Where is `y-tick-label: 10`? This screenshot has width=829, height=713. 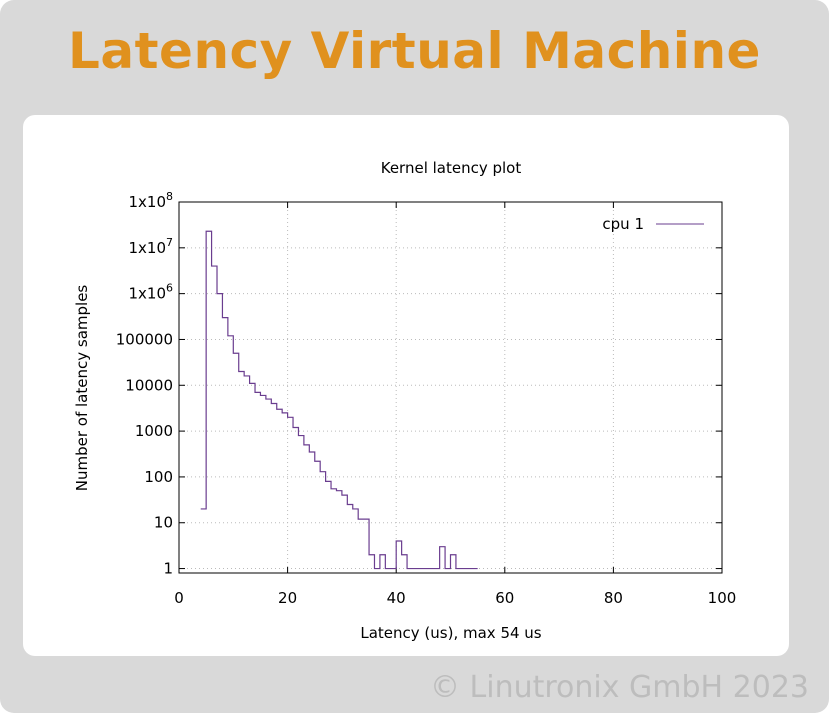
y-tick-label: 10 is located at coordinates (163, 523).